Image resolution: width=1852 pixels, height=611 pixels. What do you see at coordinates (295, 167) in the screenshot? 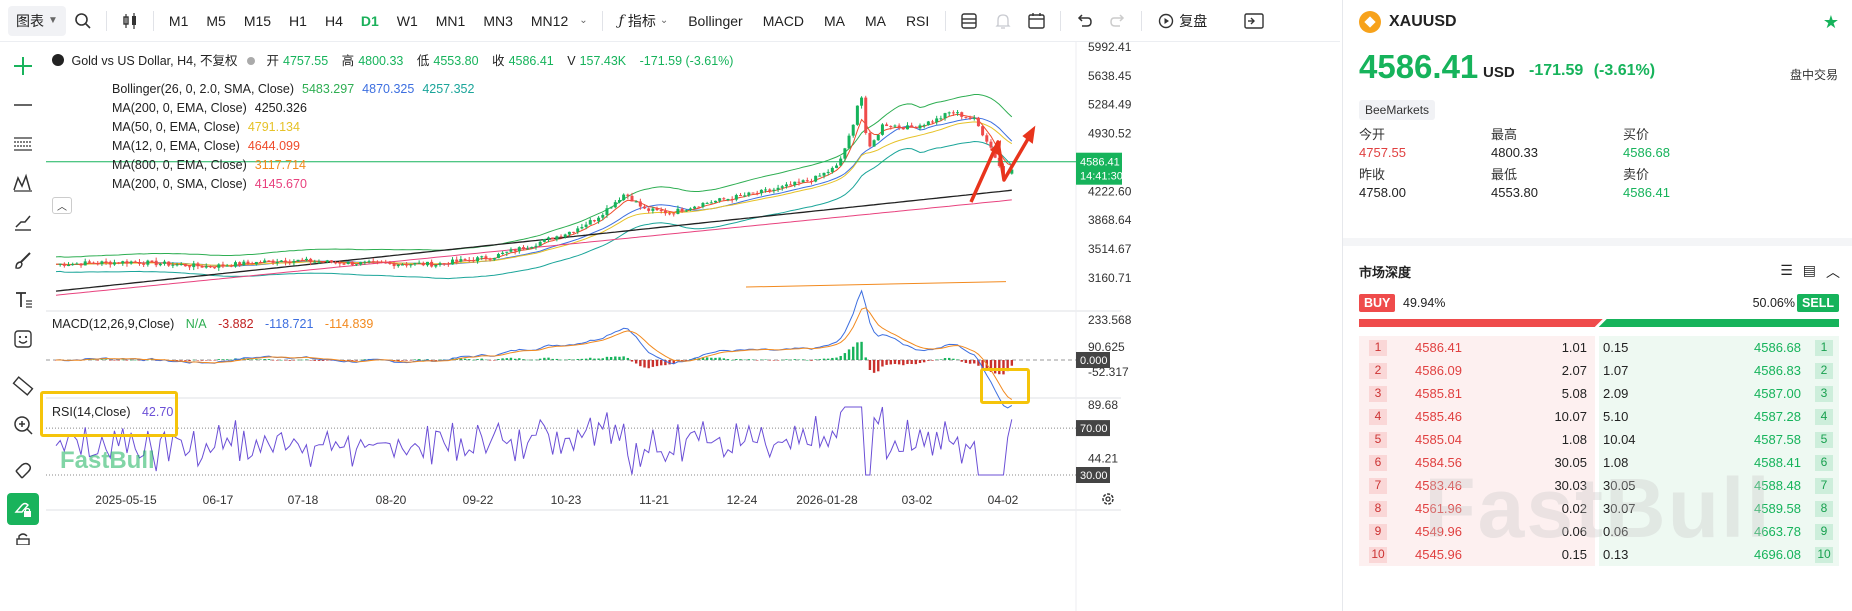
I see `indicator-legend-row: MA(800, 0, EMA, Close) 3117.714` at bounding box center [295, 167].